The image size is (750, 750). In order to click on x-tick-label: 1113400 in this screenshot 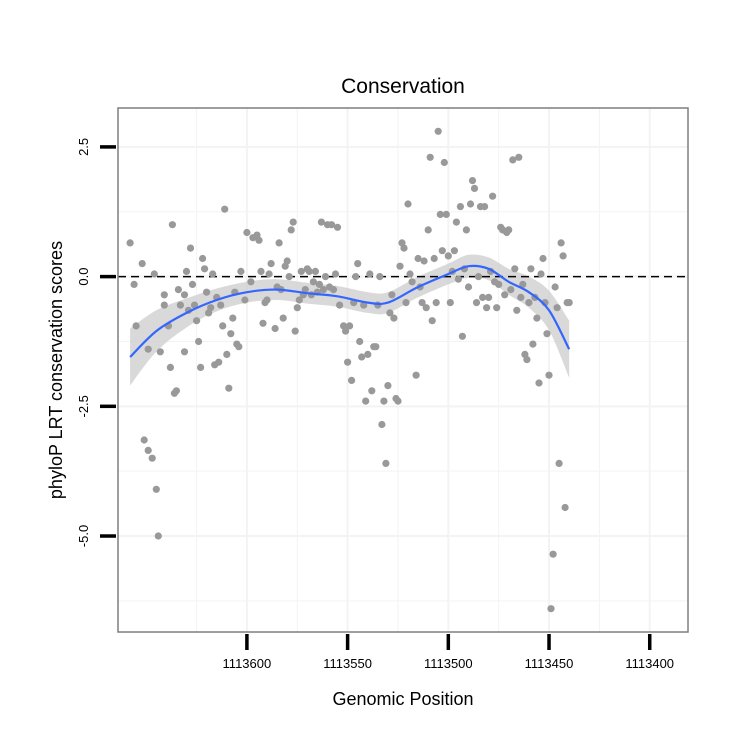, I will do `click(649, 663)`.